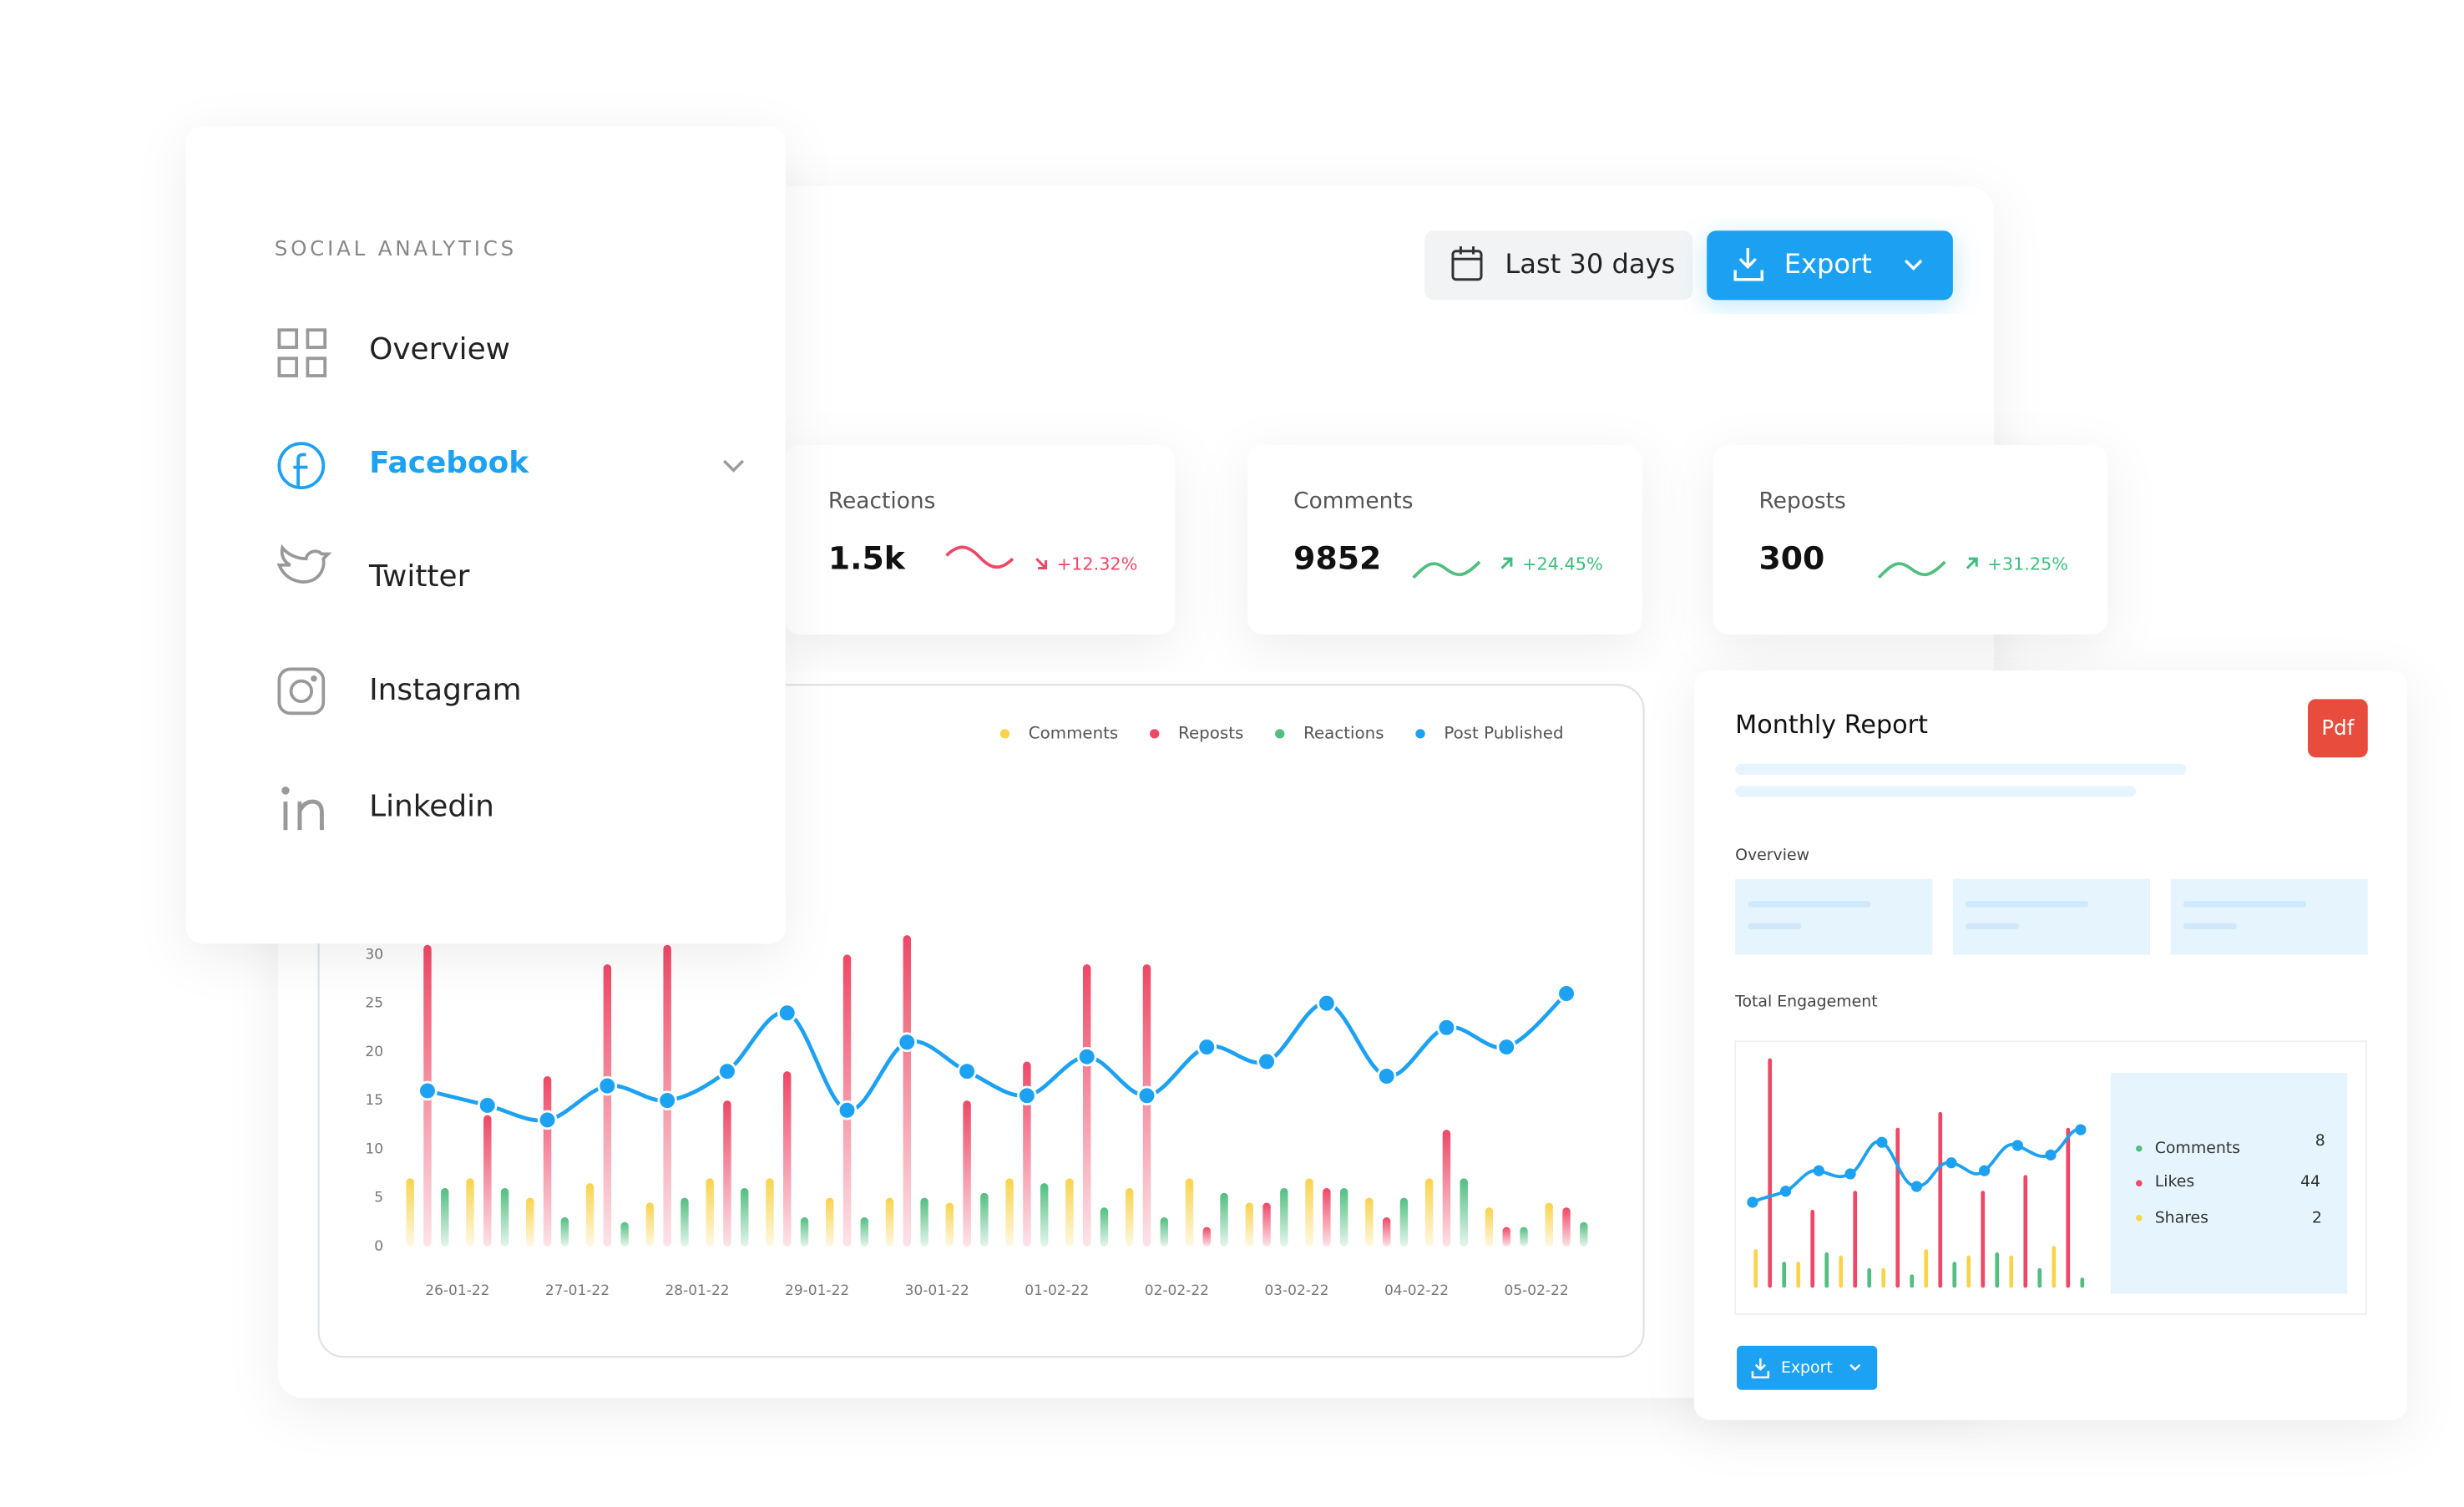 The width and height of the screenshot is (2464, 1507). I want to click on overview-icon, so click(302, 352).